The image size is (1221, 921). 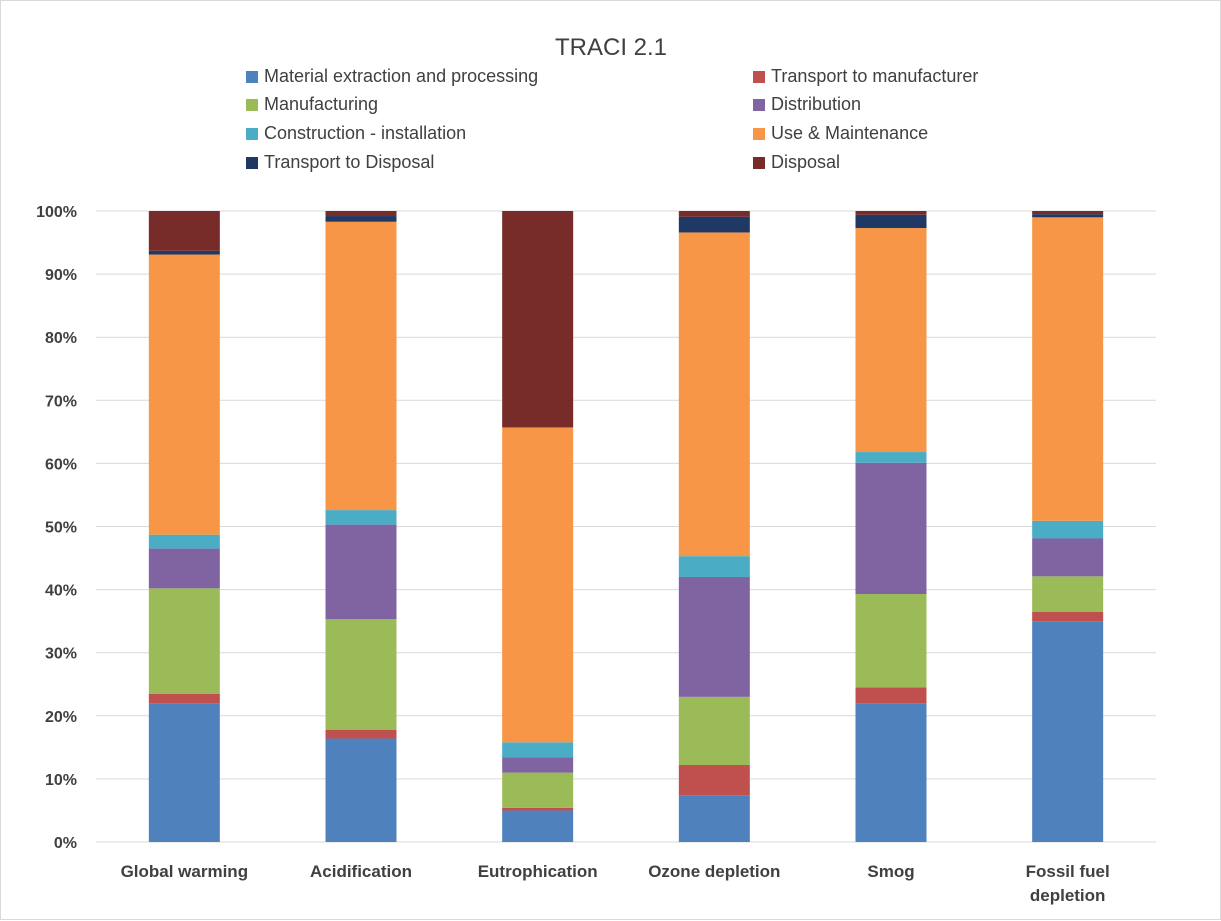 I want to click on x-category-label: Global warming, so click(x=185, y=871).